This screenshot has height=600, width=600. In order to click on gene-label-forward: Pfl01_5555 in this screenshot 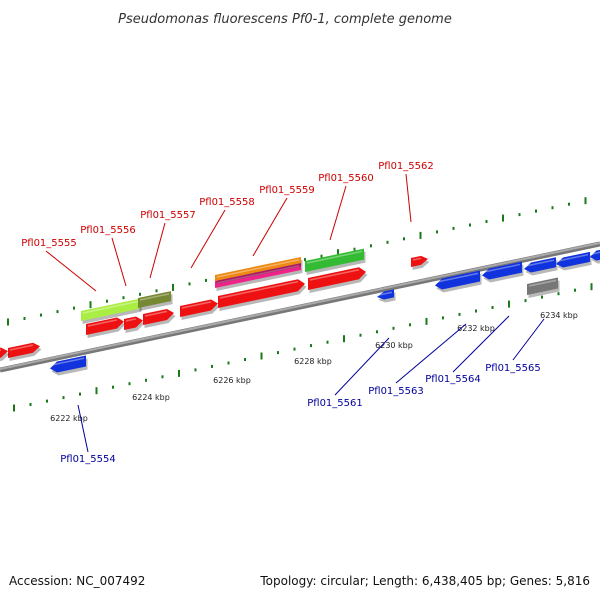, I will do `click(49, 243)`.